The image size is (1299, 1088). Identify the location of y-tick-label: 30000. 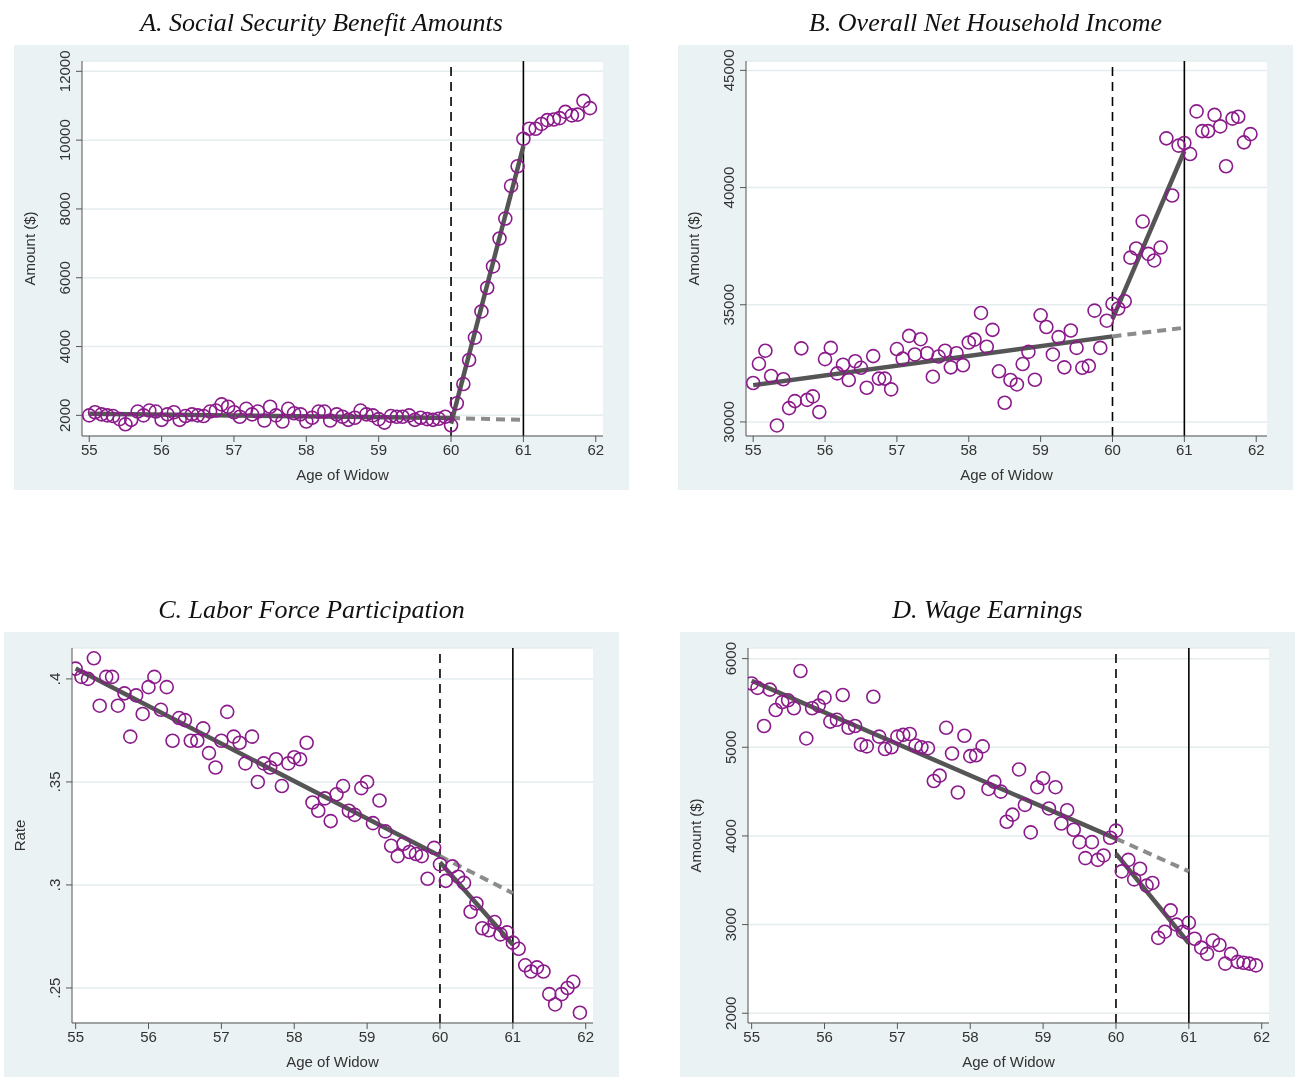
(728, 422).